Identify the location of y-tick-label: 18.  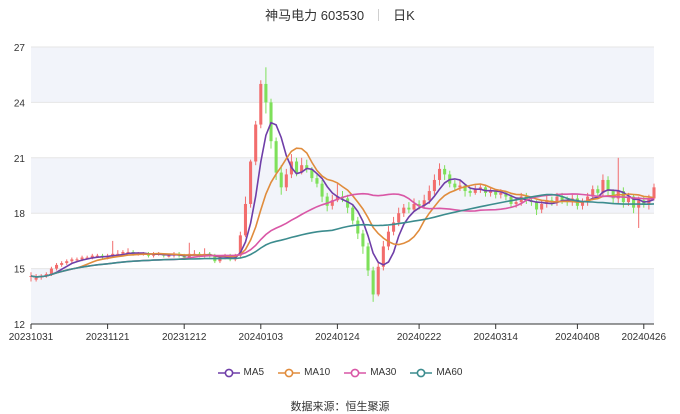
(20, 214).